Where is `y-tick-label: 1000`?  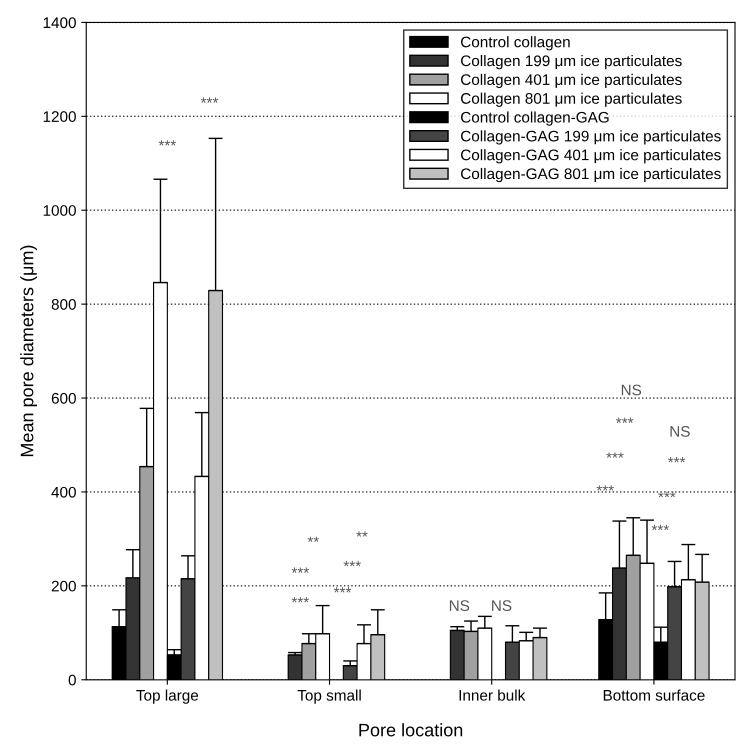 y-tick-label: 1000 is located at coordinates (60, 210).